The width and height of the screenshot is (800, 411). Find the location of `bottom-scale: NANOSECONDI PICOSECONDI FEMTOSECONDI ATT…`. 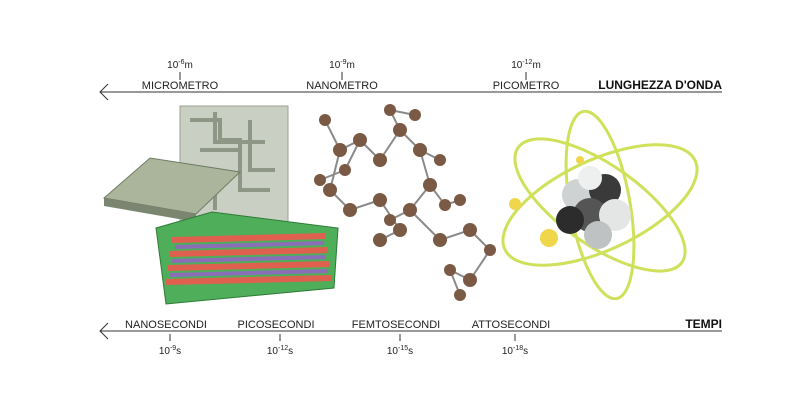

bottom-scale: NANOSECONDI PICOSECONDI FEMTOSECONDI ATT… is located at coordinates (410, 337).